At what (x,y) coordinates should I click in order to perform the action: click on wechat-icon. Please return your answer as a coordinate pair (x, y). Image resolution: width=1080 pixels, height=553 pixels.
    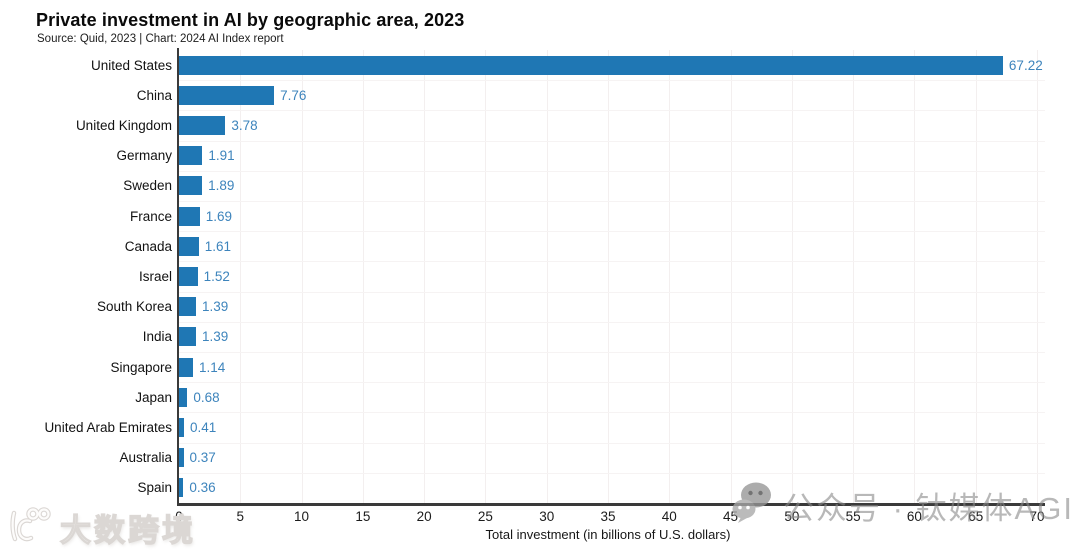
    Looking at the image, I should click on (752, 505).